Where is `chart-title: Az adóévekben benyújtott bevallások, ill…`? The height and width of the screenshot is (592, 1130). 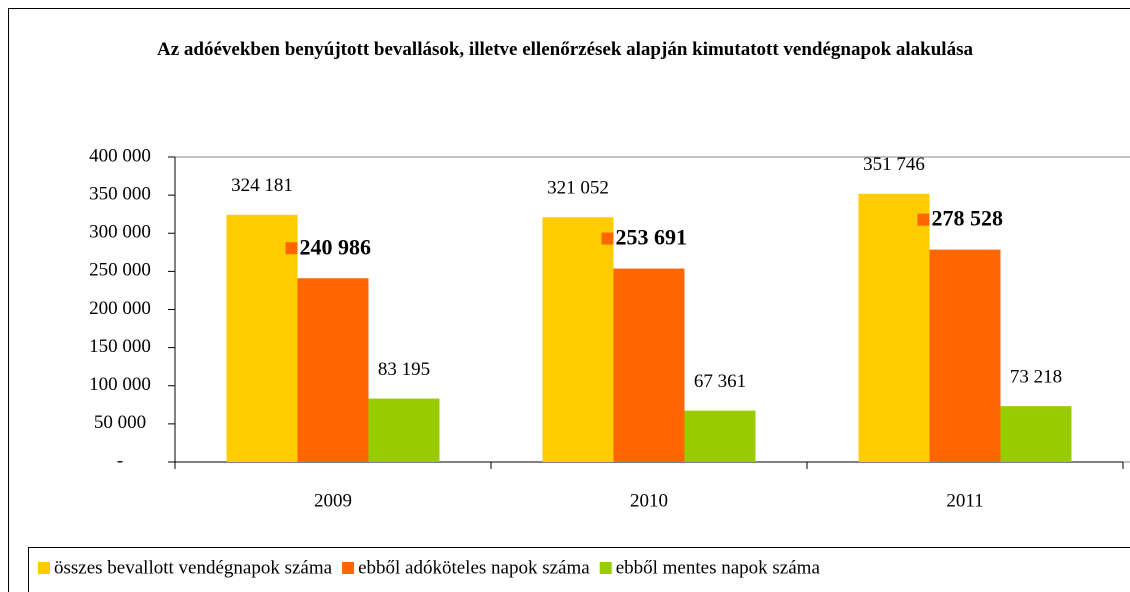 chart-title: Az adóévekben benyújtott bevallások, ill… is located at coordinates (565, 49).